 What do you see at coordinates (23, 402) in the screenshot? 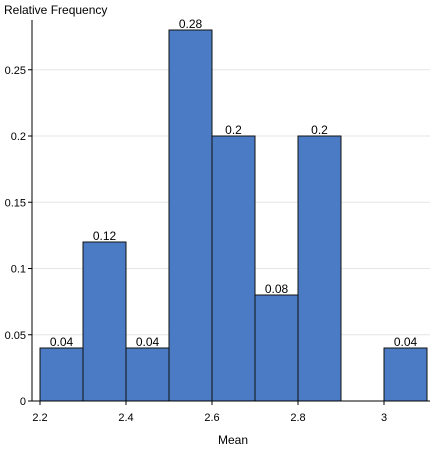
I see `y-tick-label: 0` at bounding box center [23, 402].